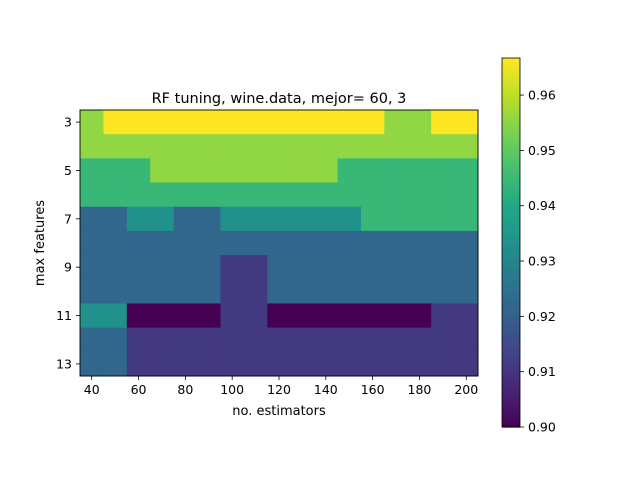 The image size is (640, 480). What do you see at coordinates (542, 427) in the screenshot?
I see `colorbar-tick-label: 0.90` at bounding box center [542, 427].